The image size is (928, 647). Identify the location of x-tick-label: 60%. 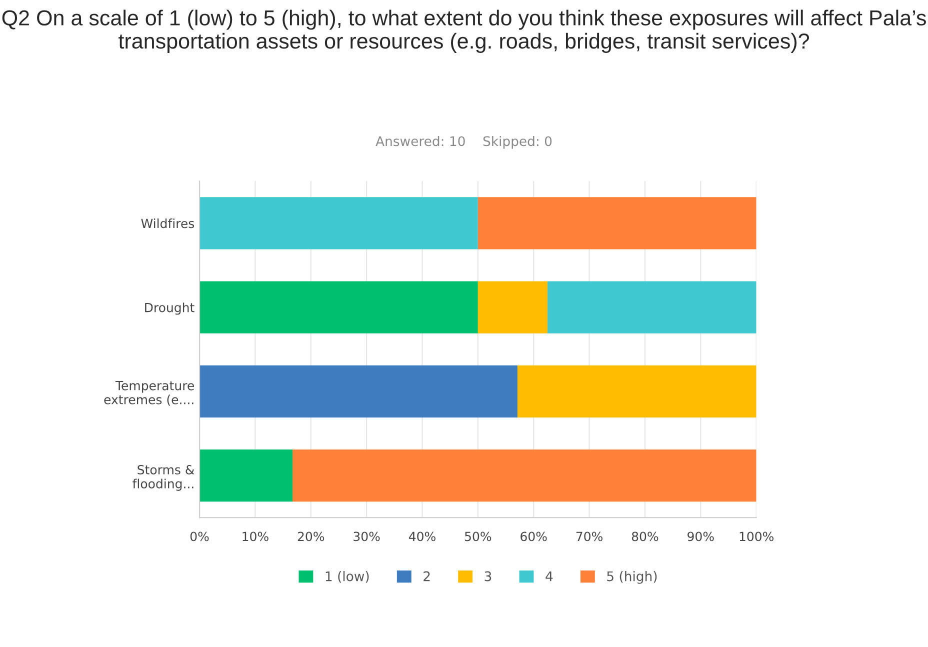
(533, 537).